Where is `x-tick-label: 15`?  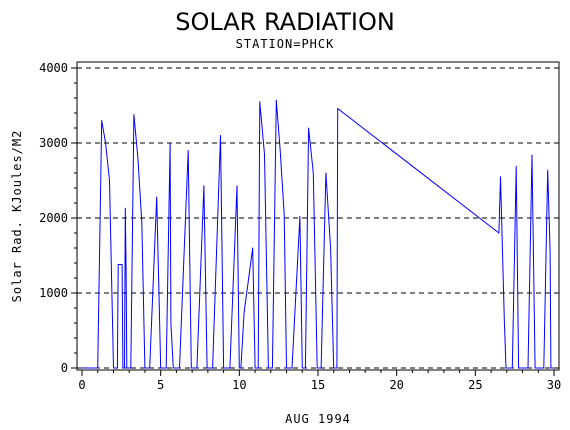 x-tick-label: 15 is located at coordinates (318, 385).